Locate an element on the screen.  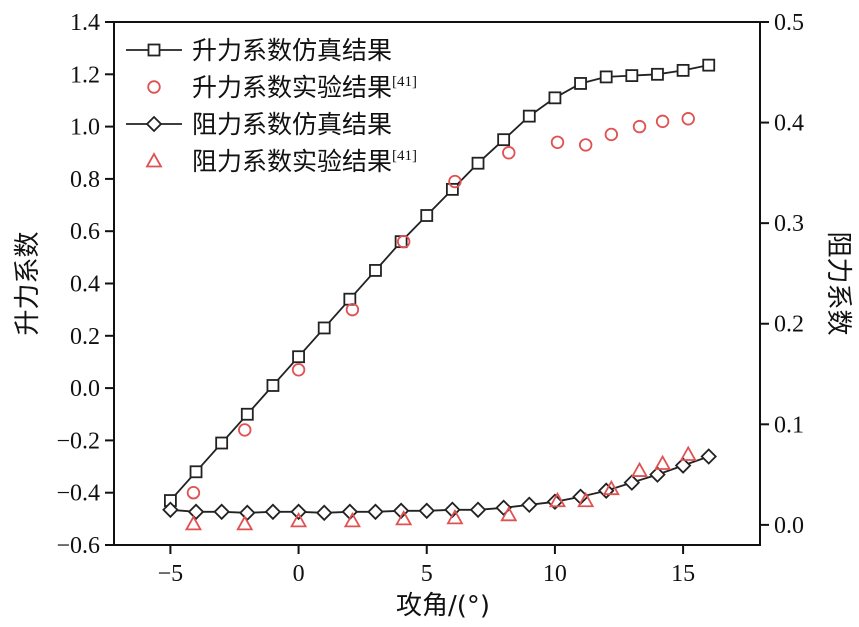
y-left-tick-label: −0.4 is located at coordinates (78, 494).